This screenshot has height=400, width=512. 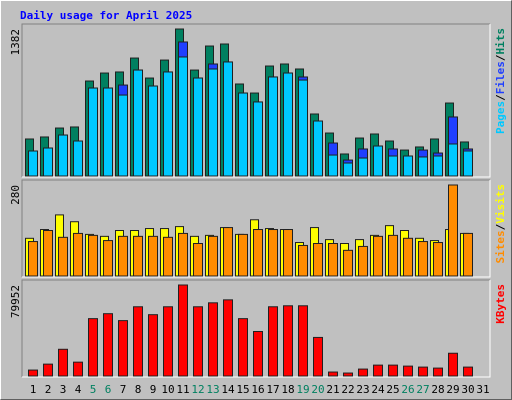 What do you see at coordinates (153, 389) in the screenshot?
I see `x-tick-label: 9` at bounding box center [153, 389].